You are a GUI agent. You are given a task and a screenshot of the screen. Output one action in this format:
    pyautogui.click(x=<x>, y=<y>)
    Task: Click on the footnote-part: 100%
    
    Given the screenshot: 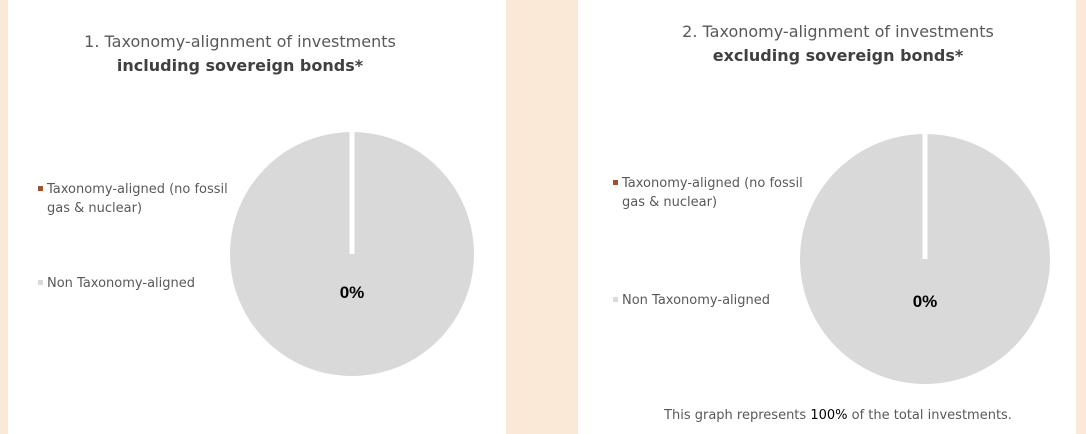 What is the action you would take?
    pyautogui.click(x=829, y=415)
    